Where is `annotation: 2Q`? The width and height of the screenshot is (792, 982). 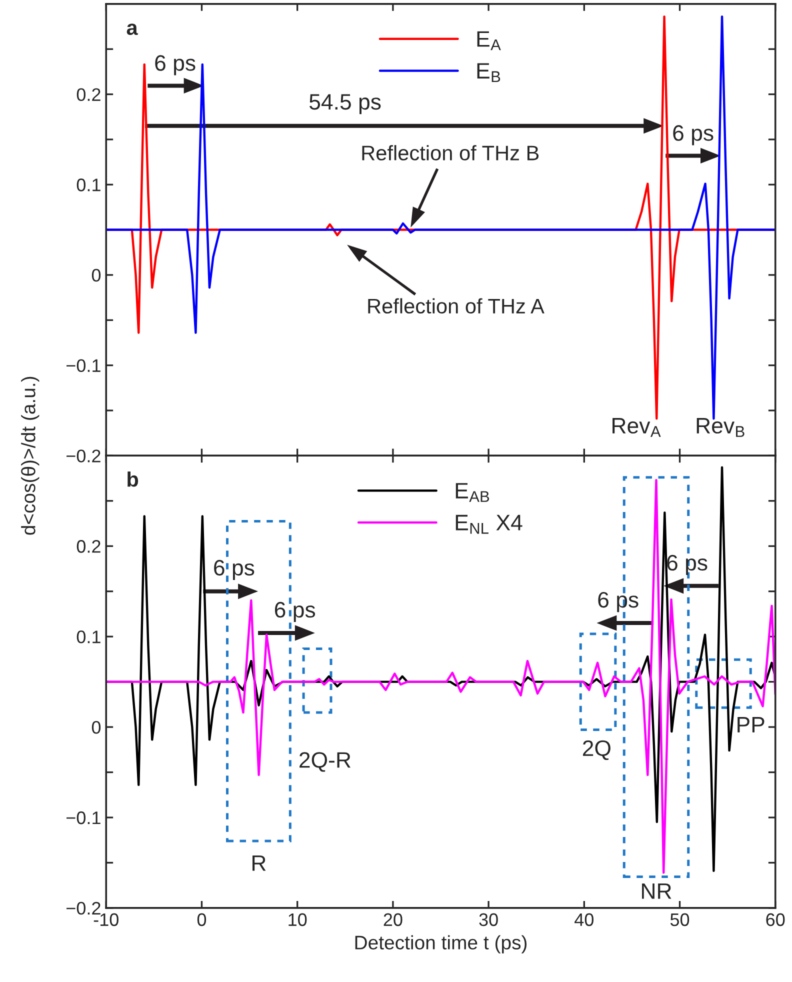 annotation: 2Q is located at coordinates (596, 750).